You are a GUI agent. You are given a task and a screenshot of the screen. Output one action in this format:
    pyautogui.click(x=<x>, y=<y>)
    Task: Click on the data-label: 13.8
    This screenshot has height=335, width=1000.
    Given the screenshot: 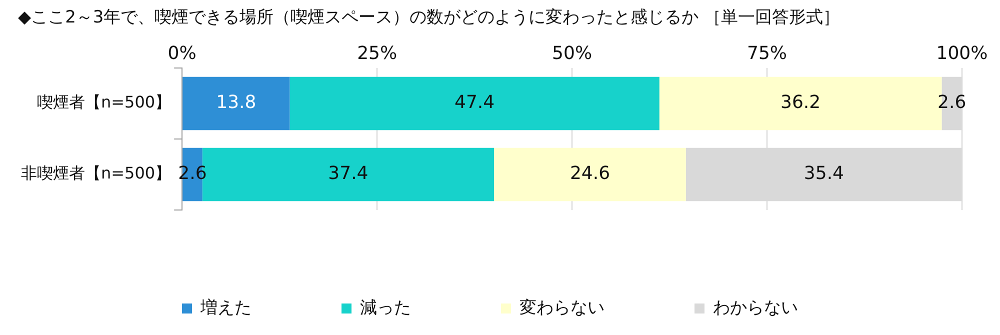 What is the action you would take?
    pyautogui.click(x=236, y=103)
    